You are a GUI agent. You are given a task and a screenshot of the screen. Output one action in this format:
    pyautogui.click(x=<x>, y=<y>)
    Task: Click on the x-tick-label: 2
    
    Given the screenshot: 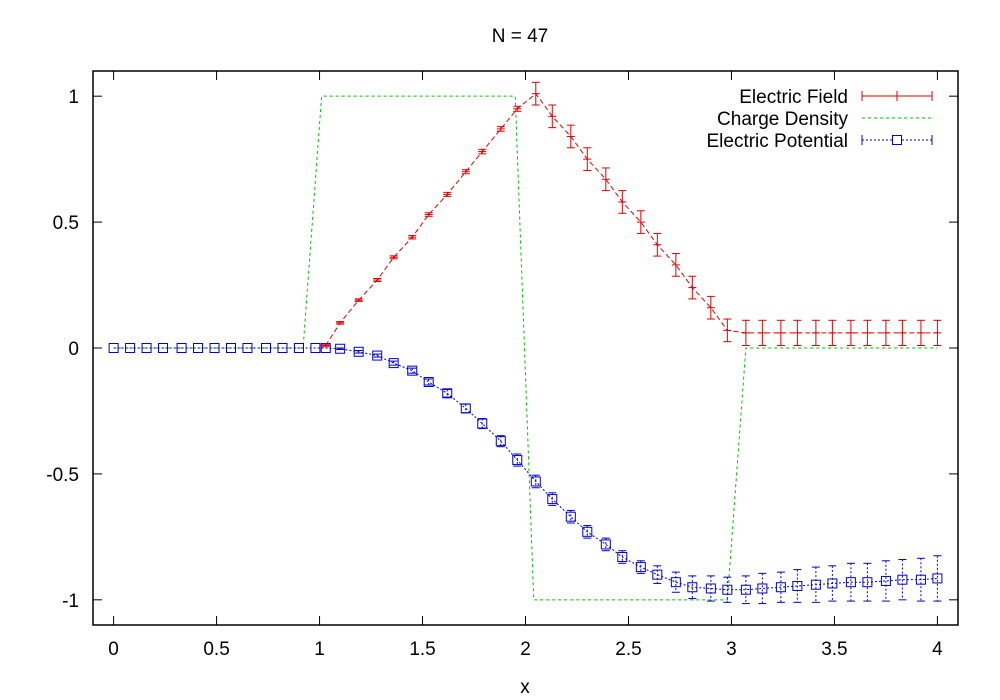 What is the action you would take?
    pyautogui.click(x=525, y=649)
    